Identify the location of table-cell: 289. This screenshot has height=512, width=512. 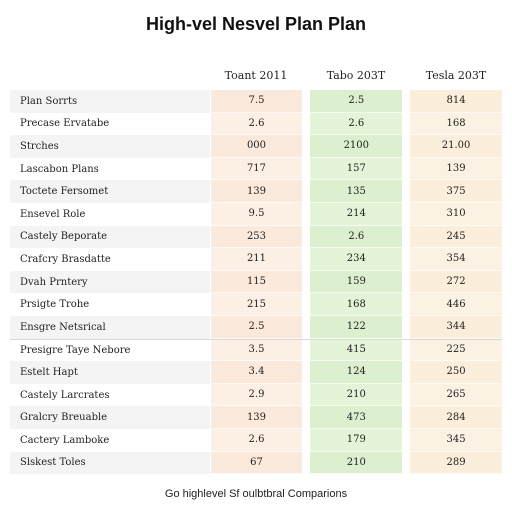
(456, 463).